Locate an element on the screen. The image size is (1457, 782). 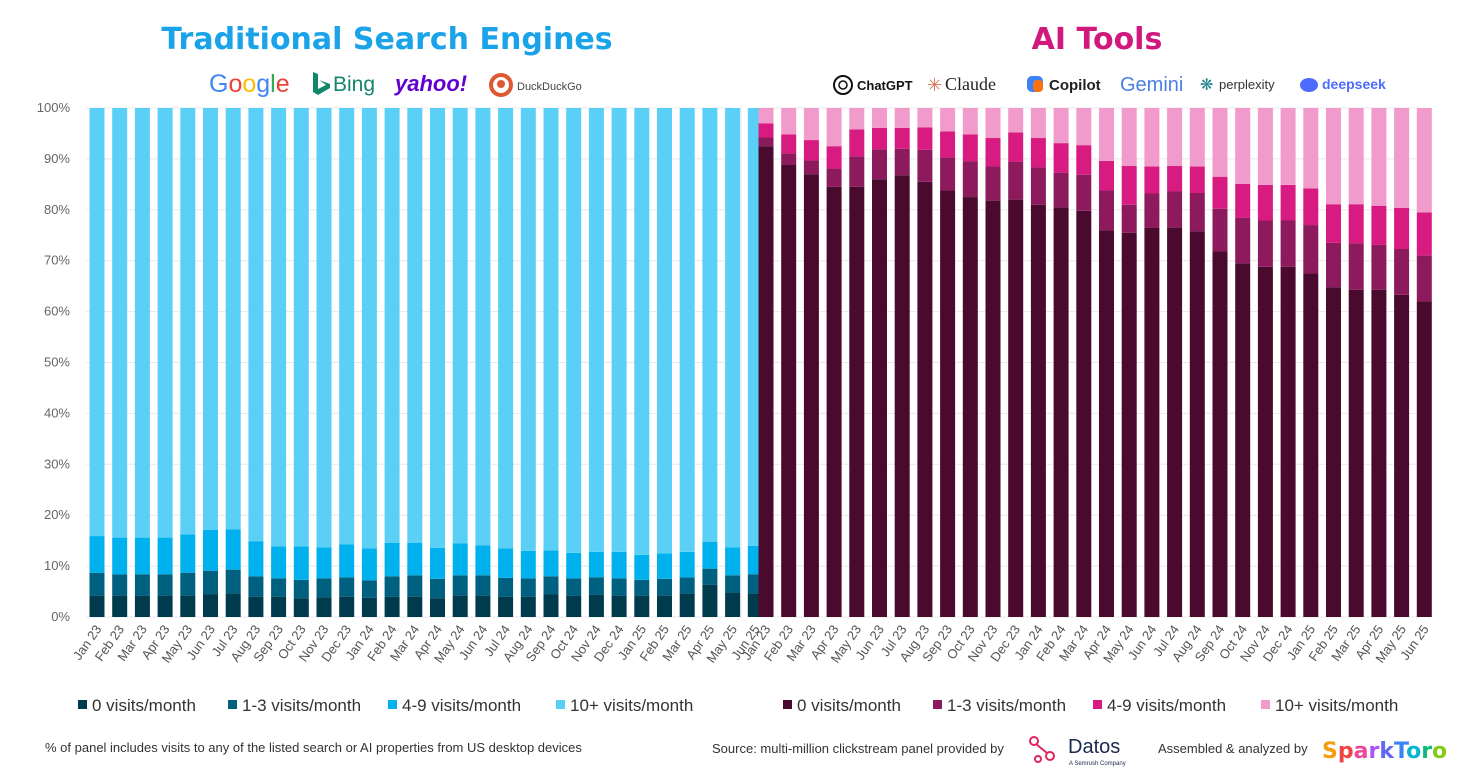
duckduckgo-logo: DuckDuckGo is located at coordinates (535, 85).